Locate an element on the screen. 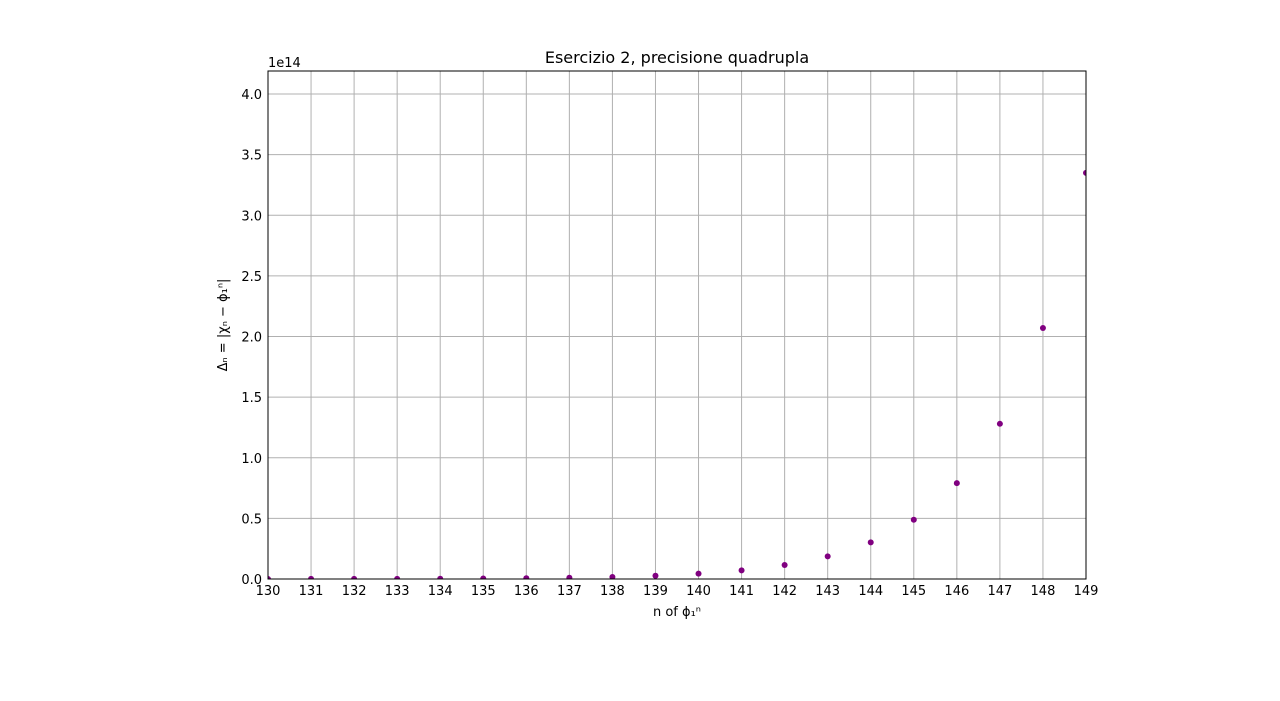 Image resolution: width=1280 pixels, height=701 pixels. x-tick-label: 130 is located at coordinates (268, 591).